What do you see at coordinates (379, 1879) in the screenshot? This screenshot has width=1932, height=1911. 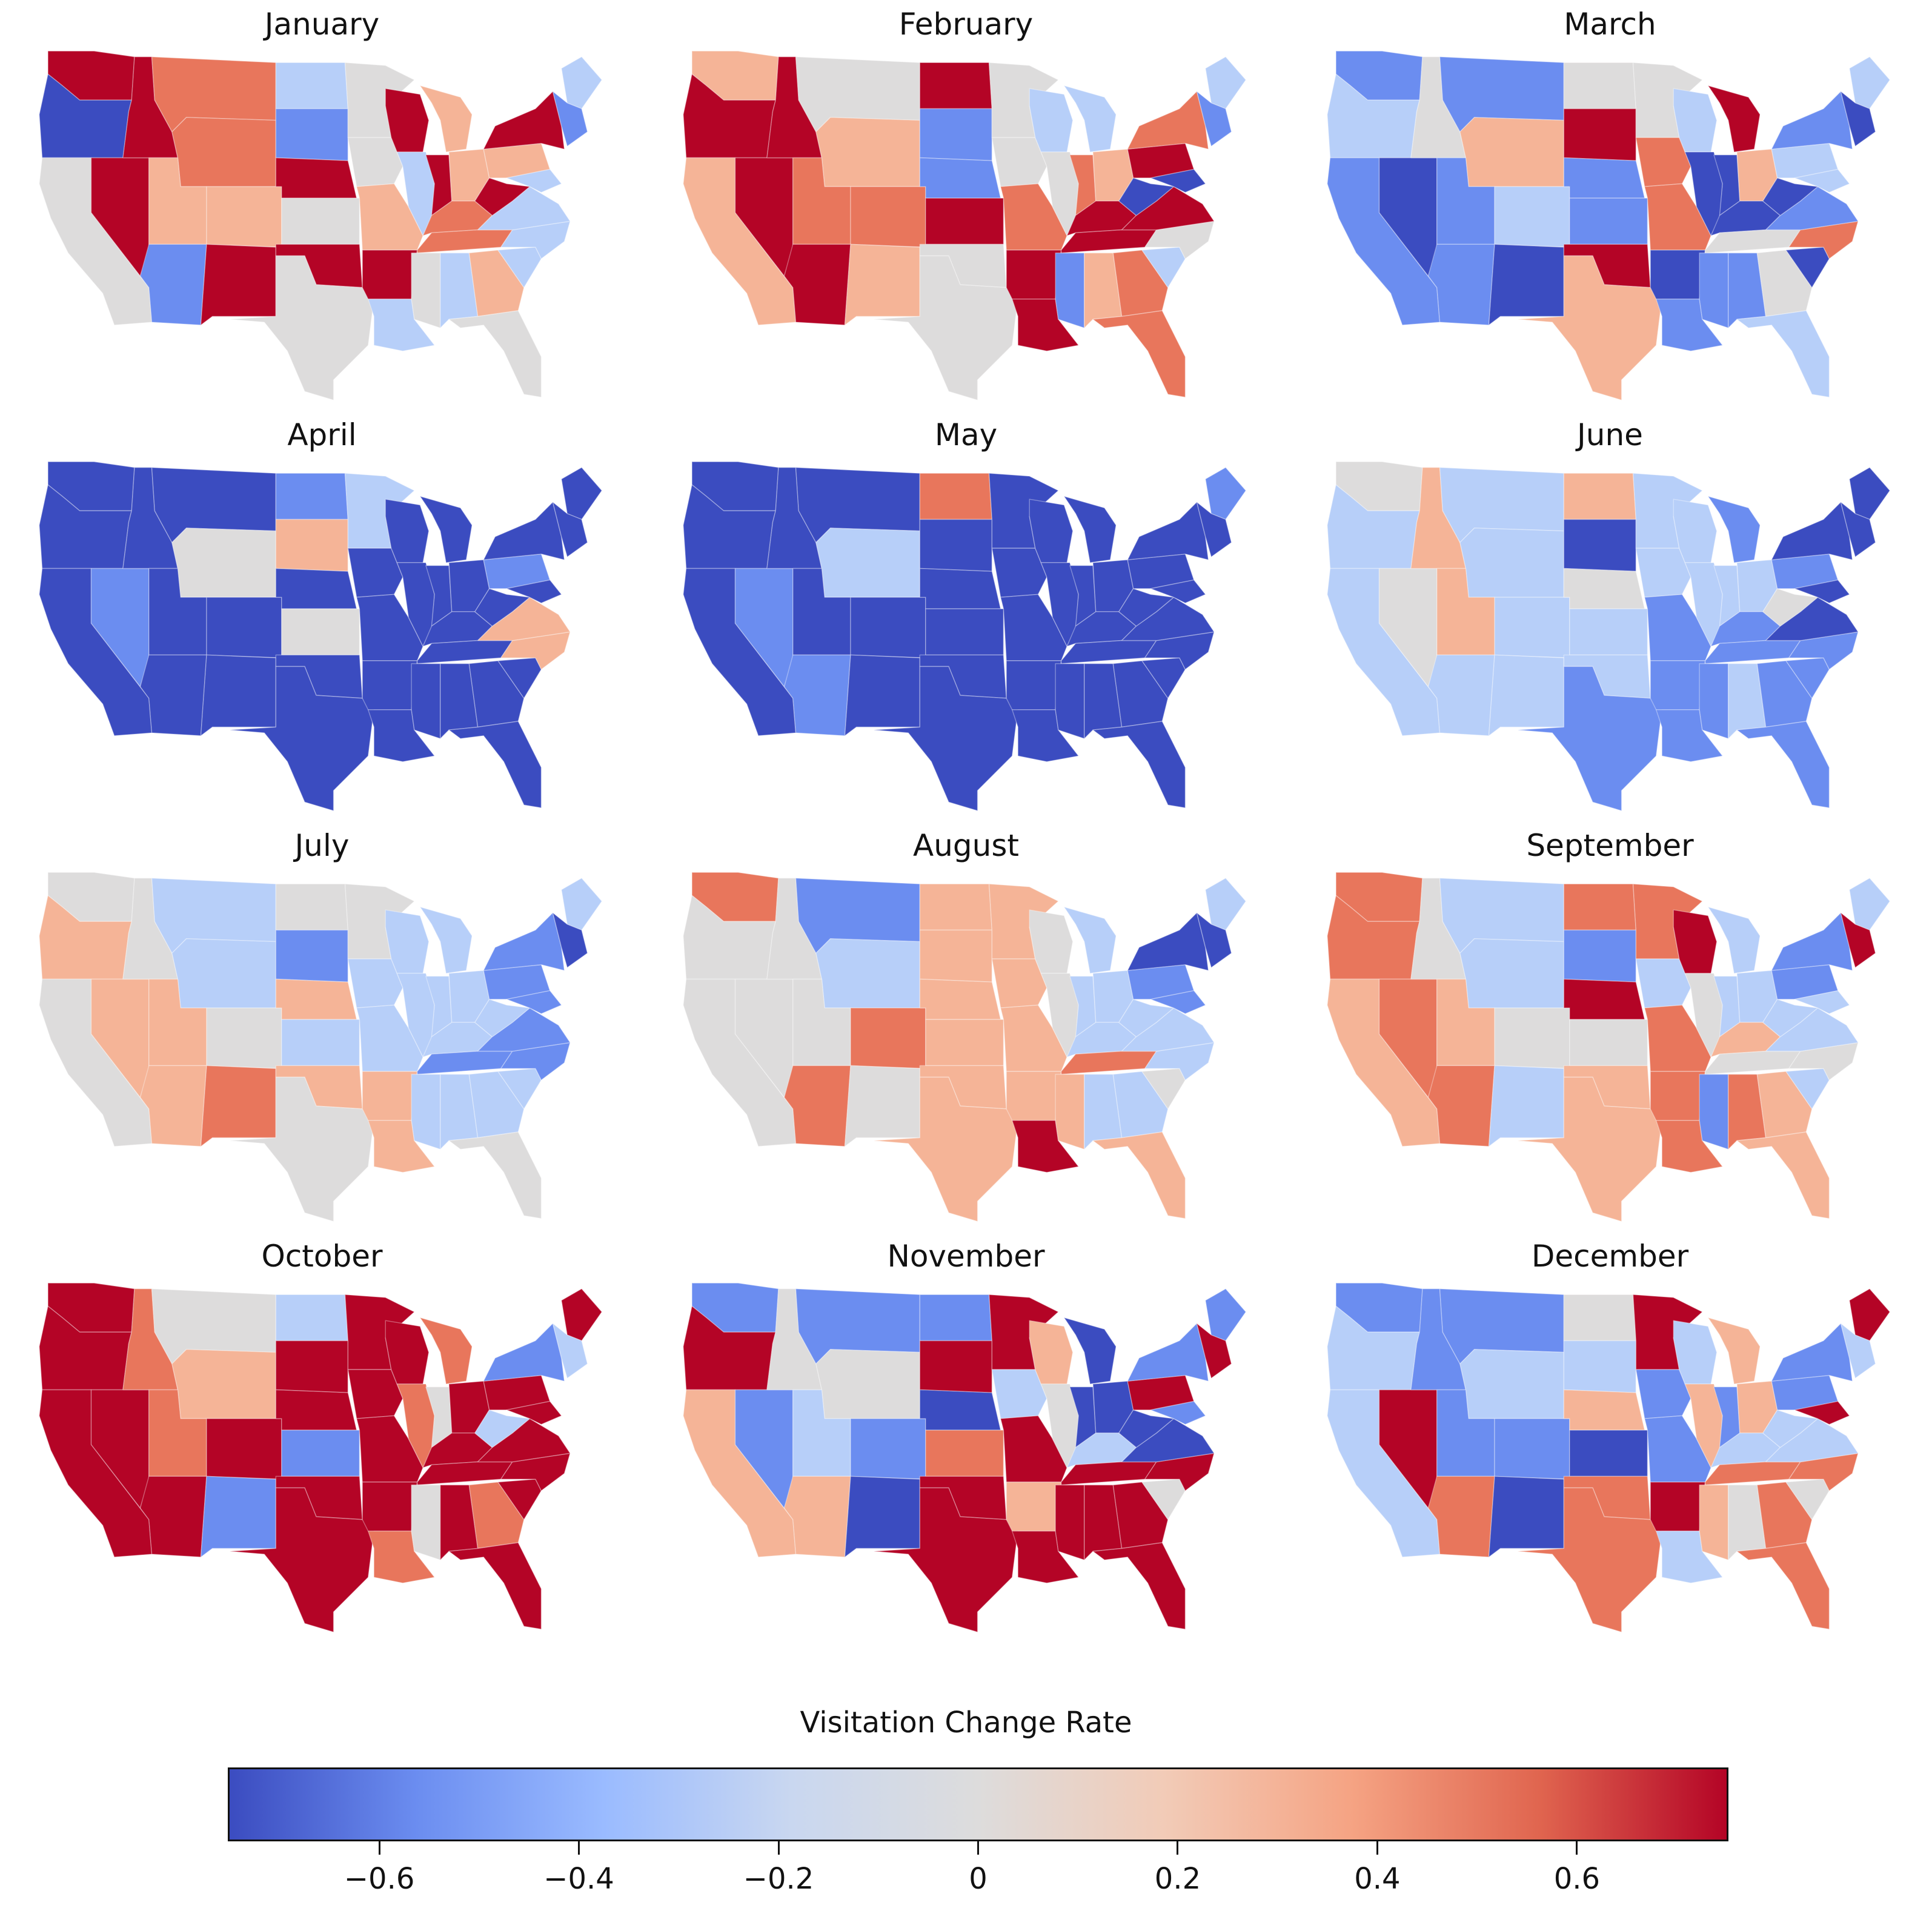 I see `colorbar-tick-label: −0.6` at bounding box center [379, 1879].